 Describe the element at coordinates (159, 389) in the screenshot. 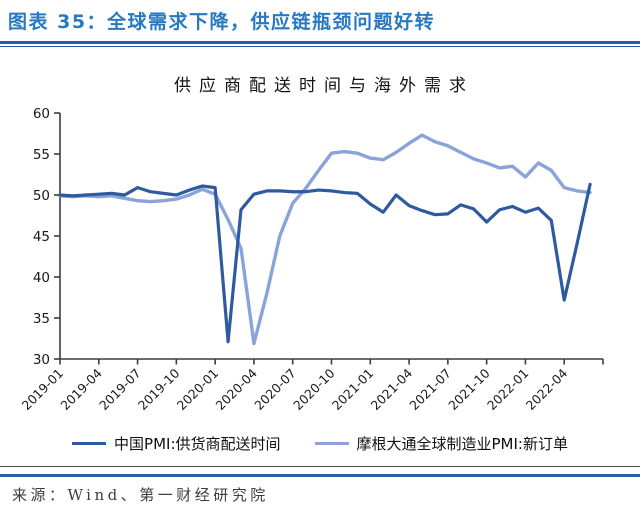

I see `x-tick-label: 2019-10` at that location.